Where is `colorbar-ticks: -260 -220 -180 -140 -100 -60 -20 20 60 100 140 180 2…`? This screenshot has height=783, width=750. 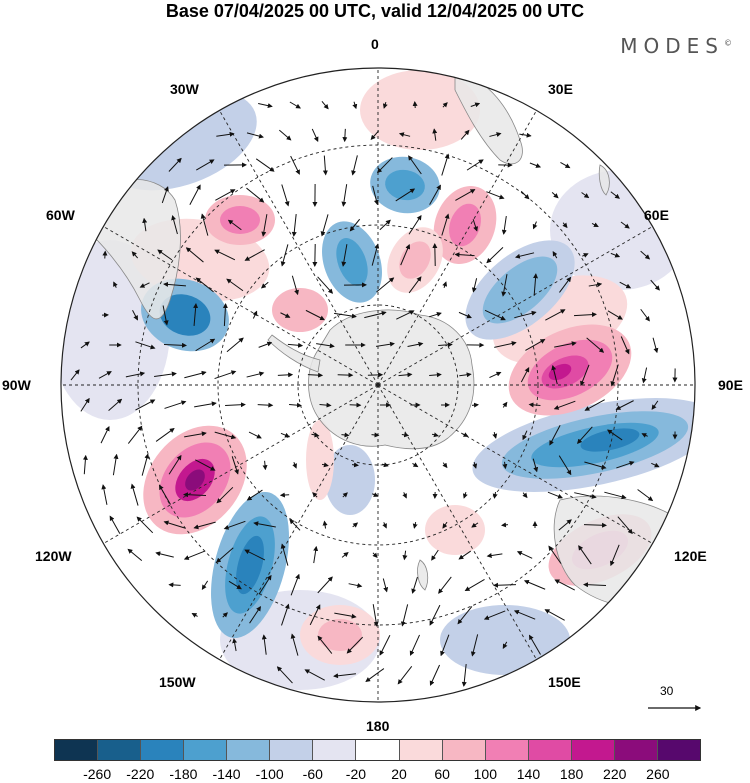
colorbar-ticks: -260 -220 -180 -140 -100 -60 -20 20 60 100 140 180 2… is located at coordinates (375, 774).